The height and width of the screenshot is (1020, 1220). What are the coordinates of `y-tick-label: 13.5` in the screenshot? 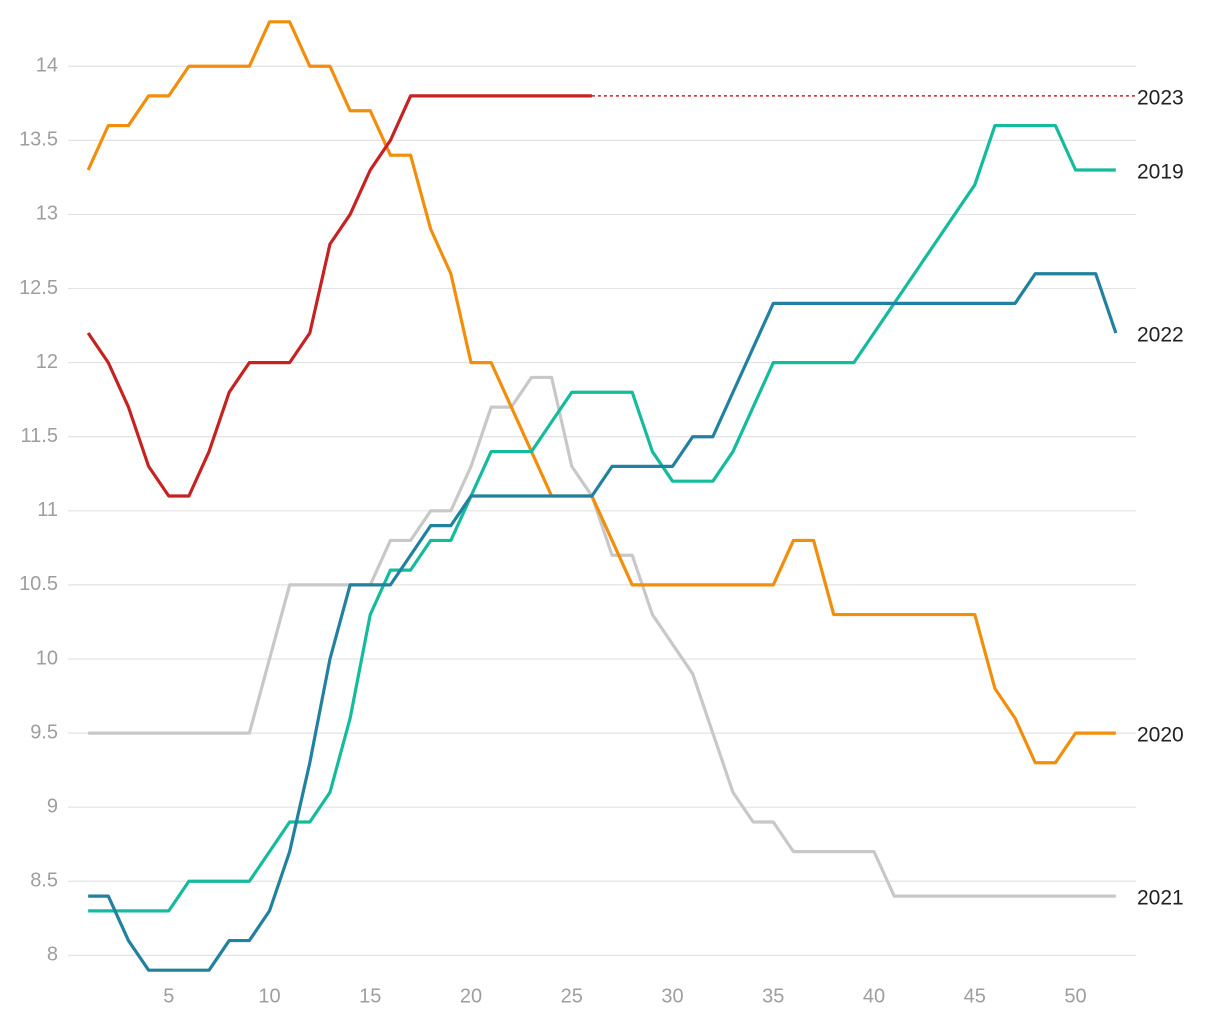 It's located at (38, 140).